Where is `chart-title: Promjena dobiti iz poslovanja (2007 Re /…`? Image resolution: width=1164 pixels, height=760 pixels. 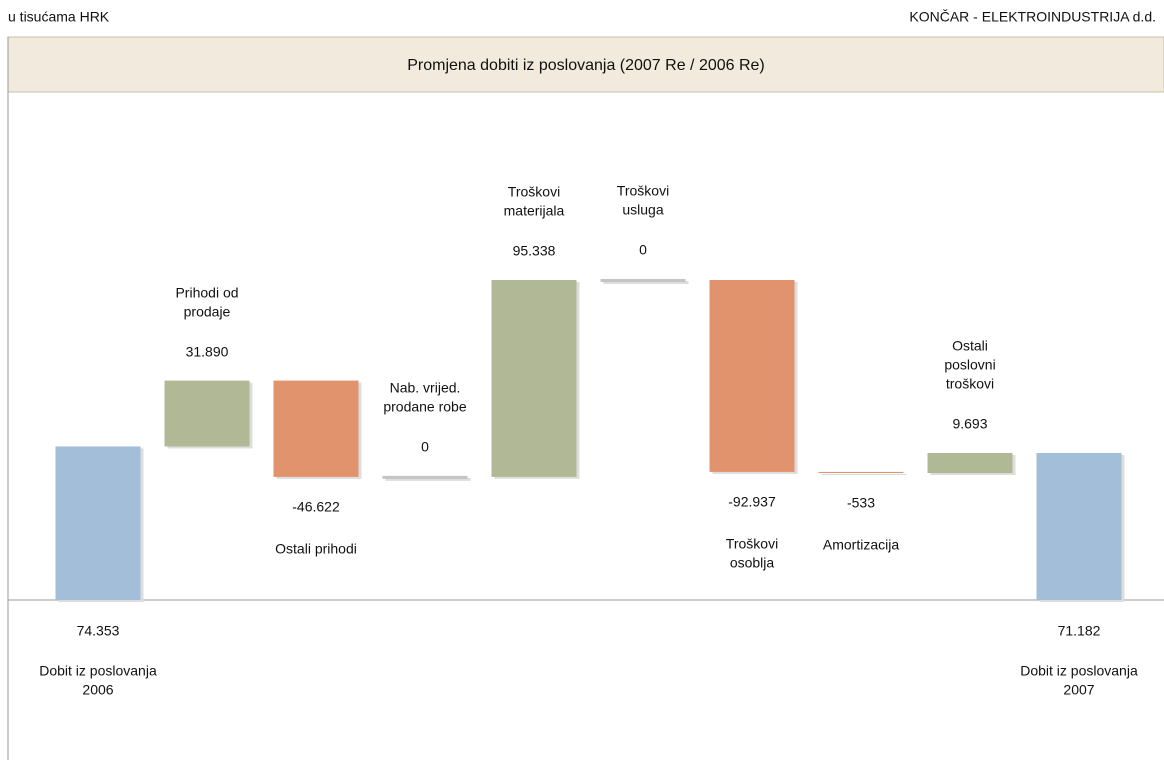 chart-title: Promjena dobiti iz poslovanja (2007 Re /… is located at coordinates (586, 65).